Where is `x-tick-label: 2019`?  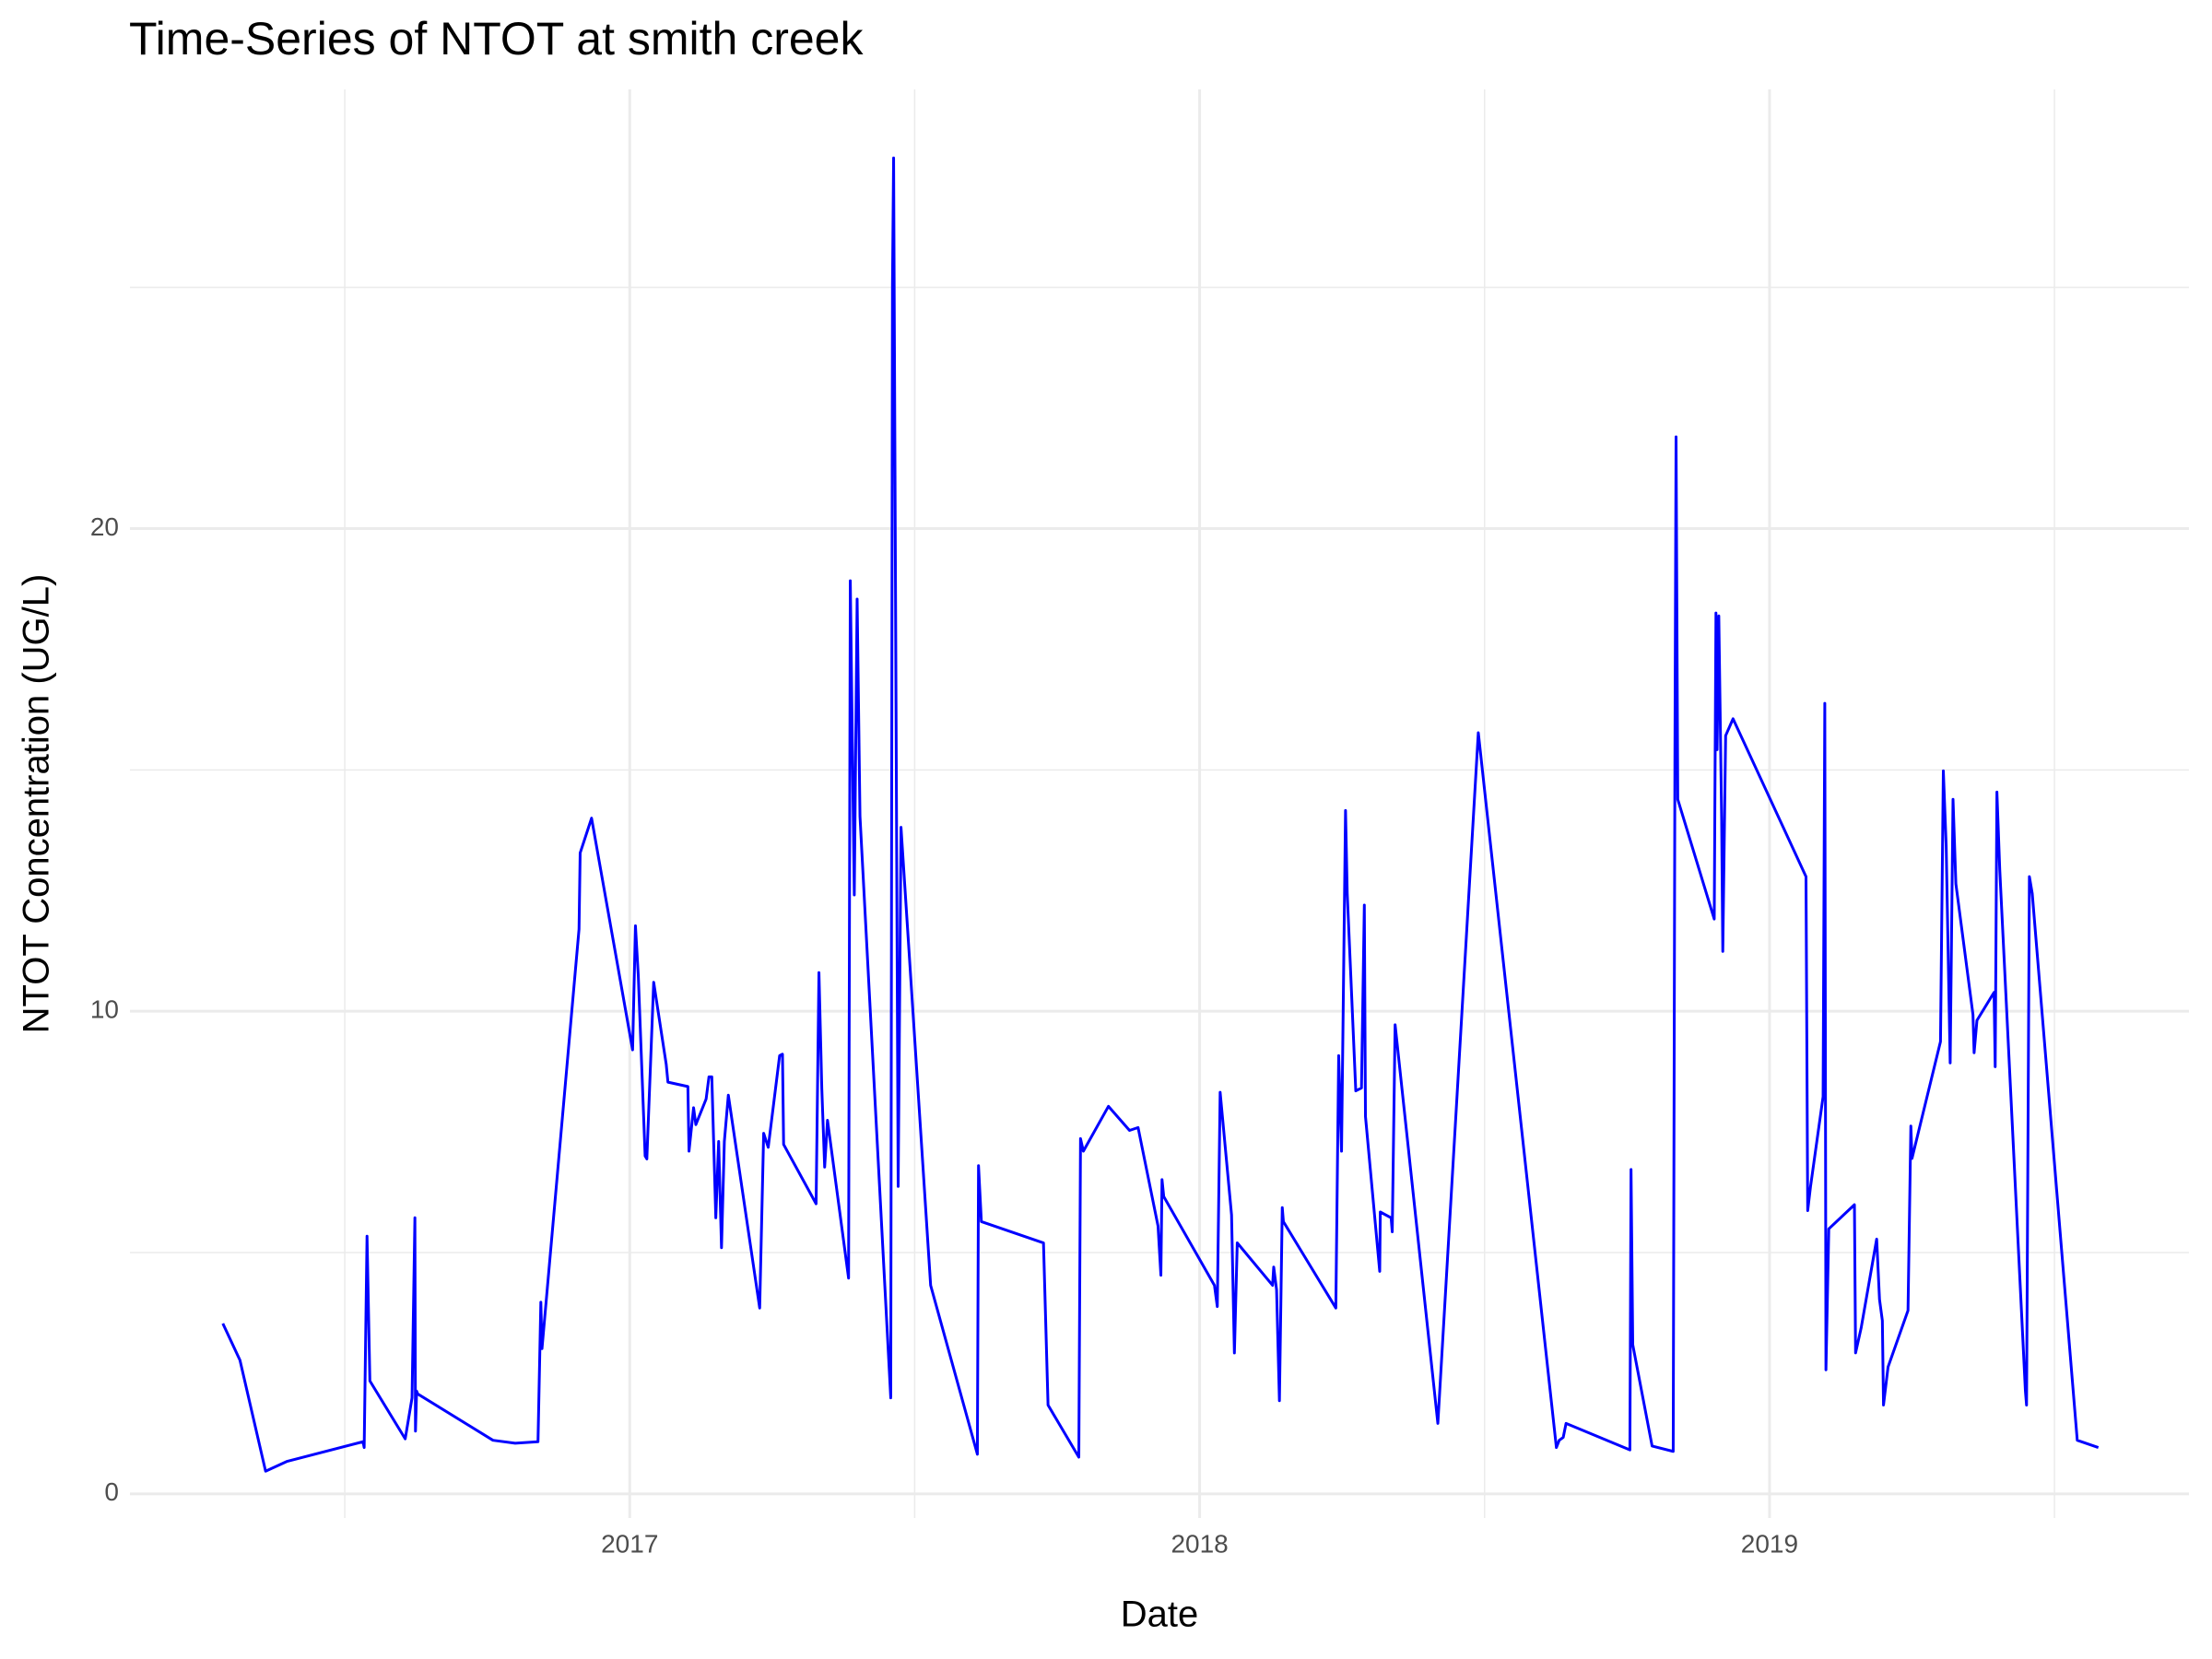
x-tick-label: 2019 is located at coordinates (1769, 1543).